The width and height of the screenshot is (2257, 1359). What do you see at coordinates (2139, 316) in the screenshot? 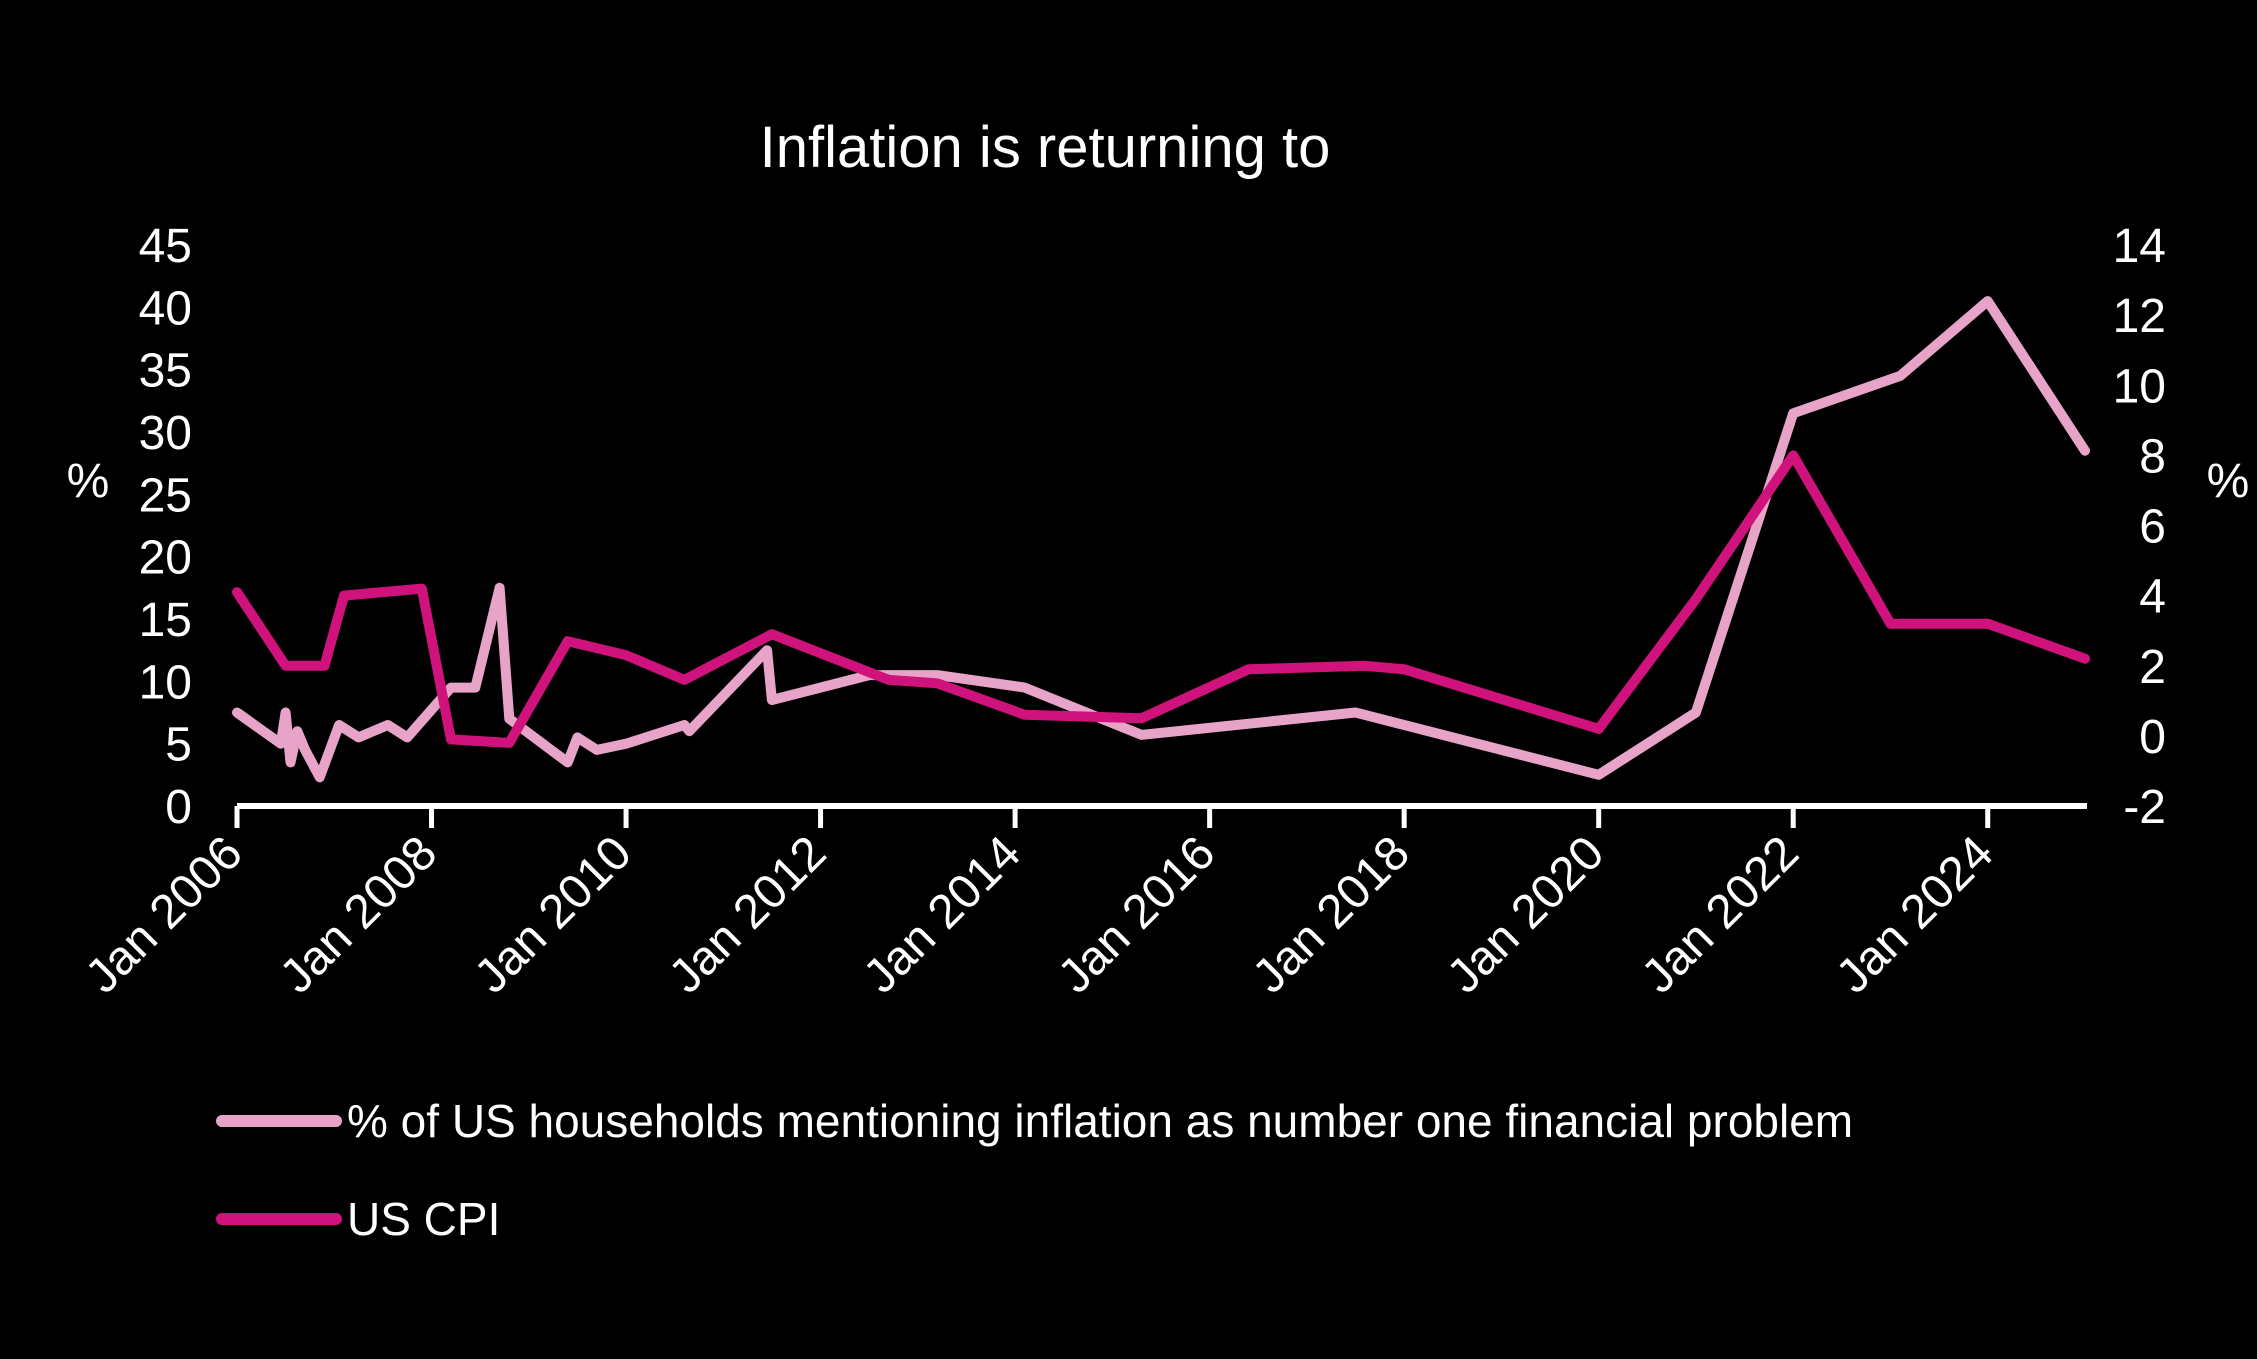
I see `right-axis-tick-label: 12` at bounding box center [2139, 316].